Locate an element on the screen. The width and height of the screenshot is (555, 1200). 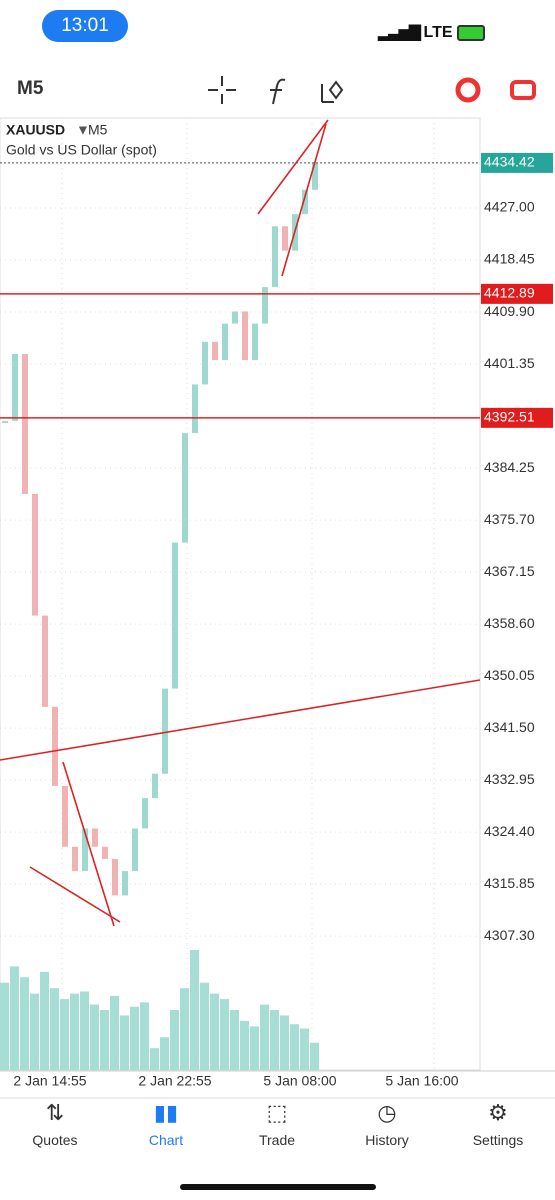
symbol-timeframe: M5 is located at coordinates (98, 130).